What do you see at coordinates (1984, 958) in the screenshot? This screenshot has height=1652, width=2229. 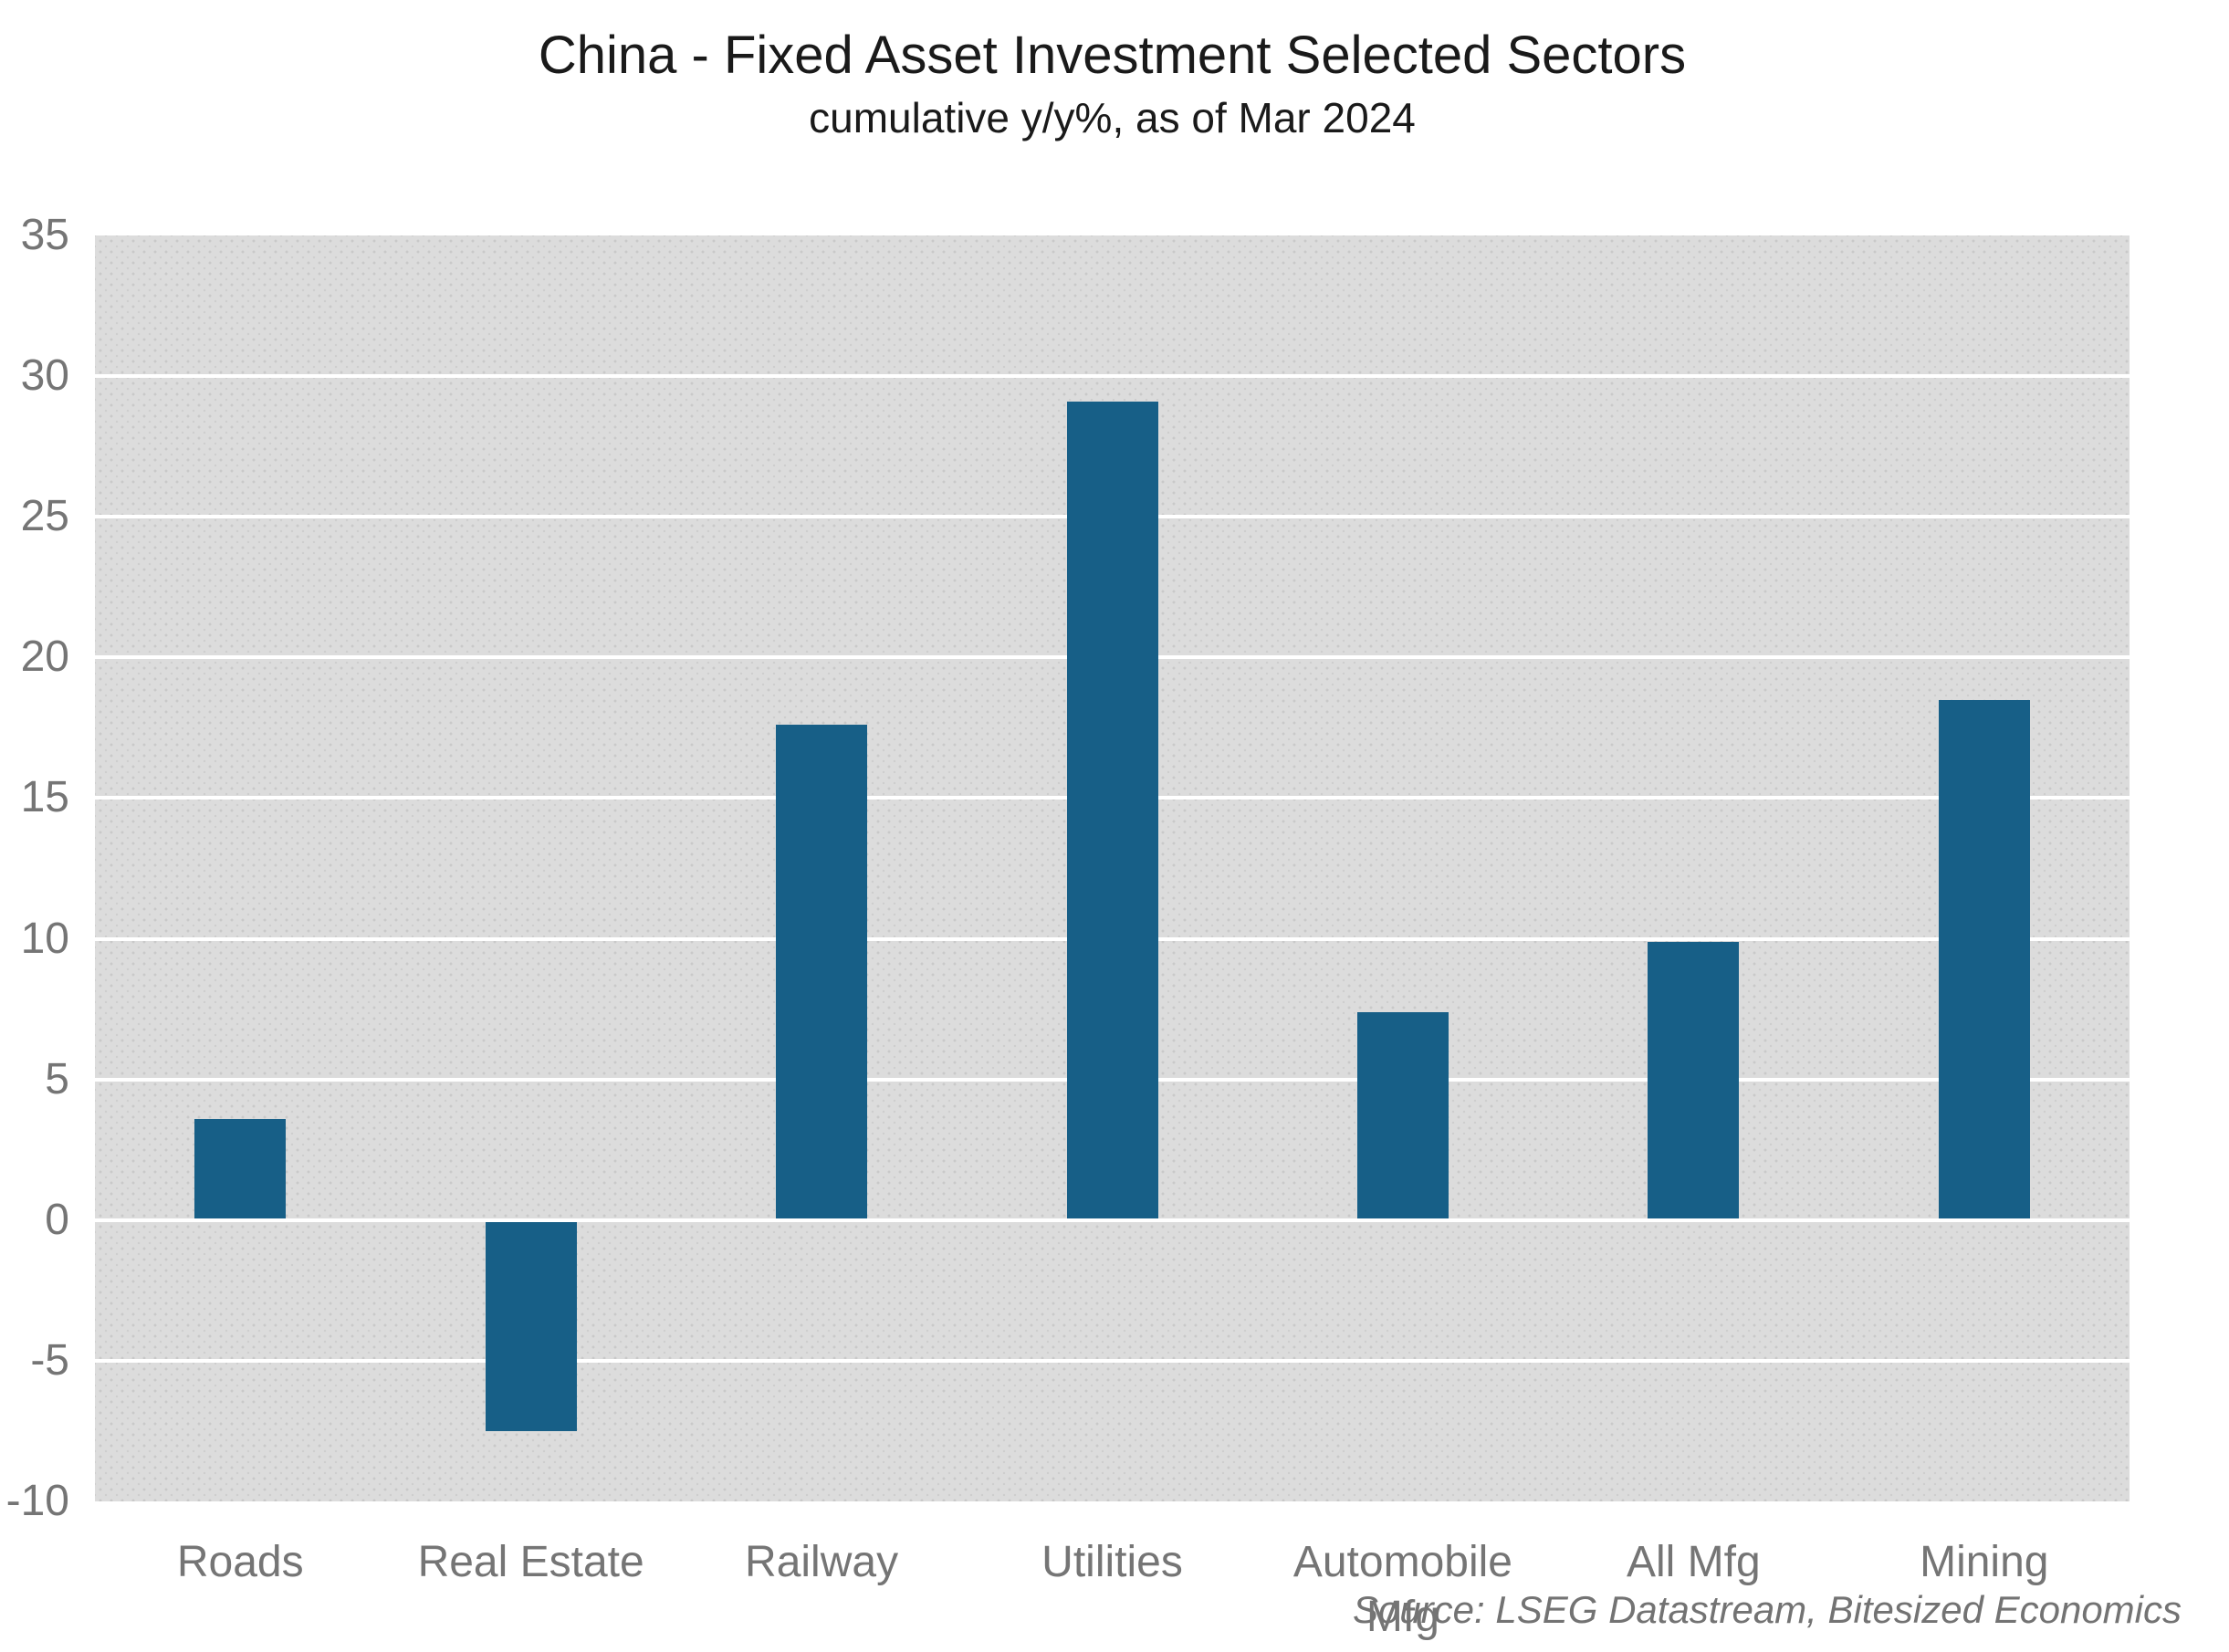 I see `bar-mining` at bounding box center [1984, 958].